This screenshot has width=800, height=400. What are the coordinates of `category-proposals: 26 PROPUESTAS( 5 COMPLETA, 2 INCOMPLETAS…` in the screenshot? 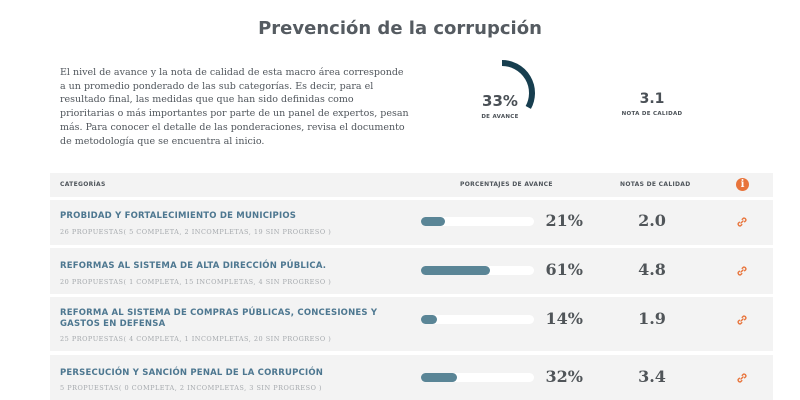 It's located at (196, 232).